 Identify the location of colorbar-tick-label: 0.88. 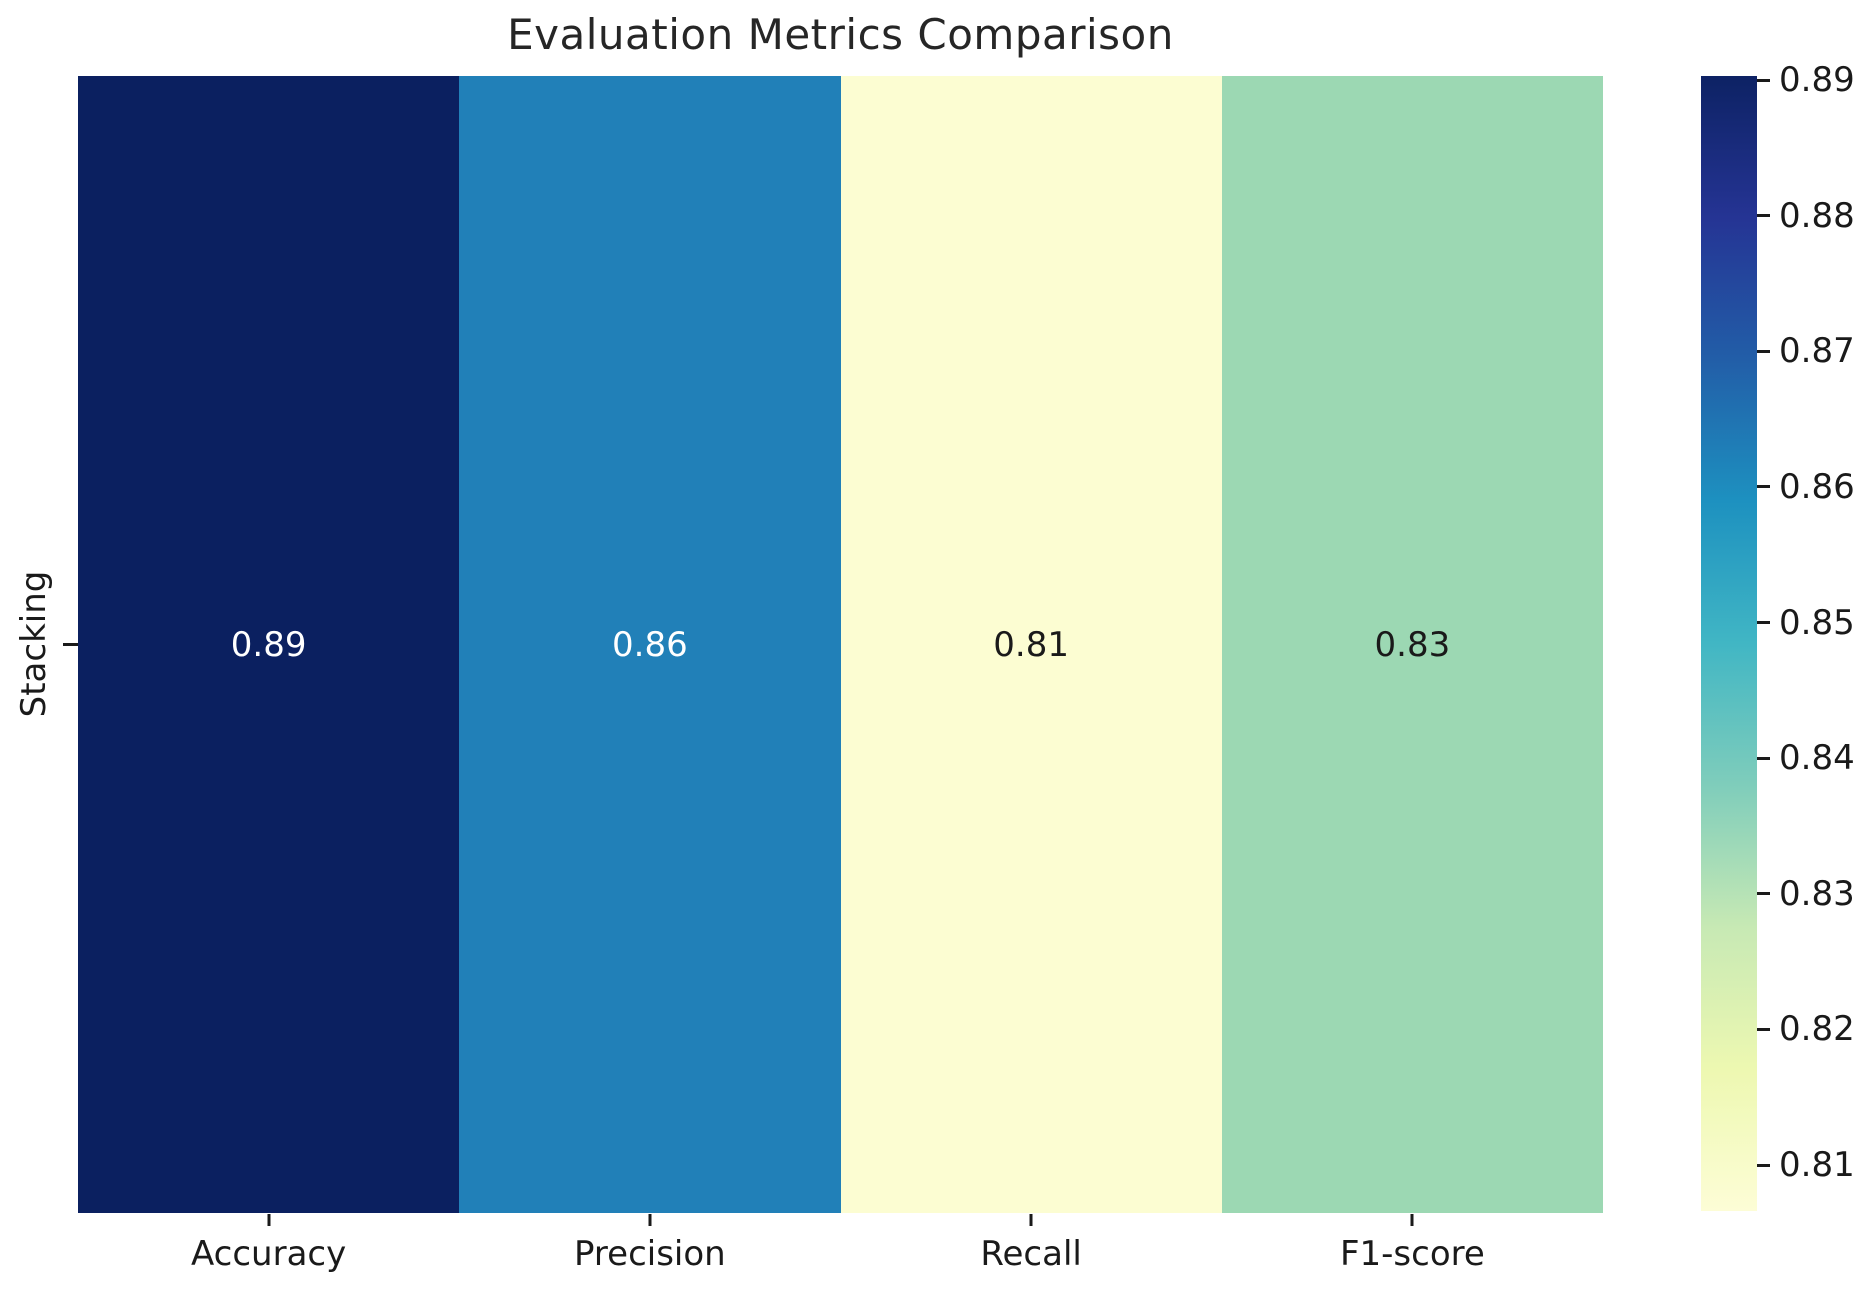
(1817, 215).